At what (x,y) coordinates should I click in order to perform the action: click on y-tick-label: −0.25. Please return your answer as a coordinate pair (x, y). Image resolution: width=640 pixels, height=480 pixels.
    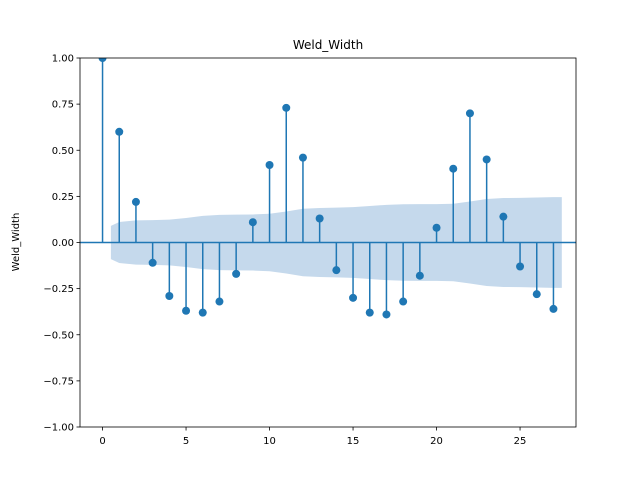
    Looking at the image, I should click on (58, 289).